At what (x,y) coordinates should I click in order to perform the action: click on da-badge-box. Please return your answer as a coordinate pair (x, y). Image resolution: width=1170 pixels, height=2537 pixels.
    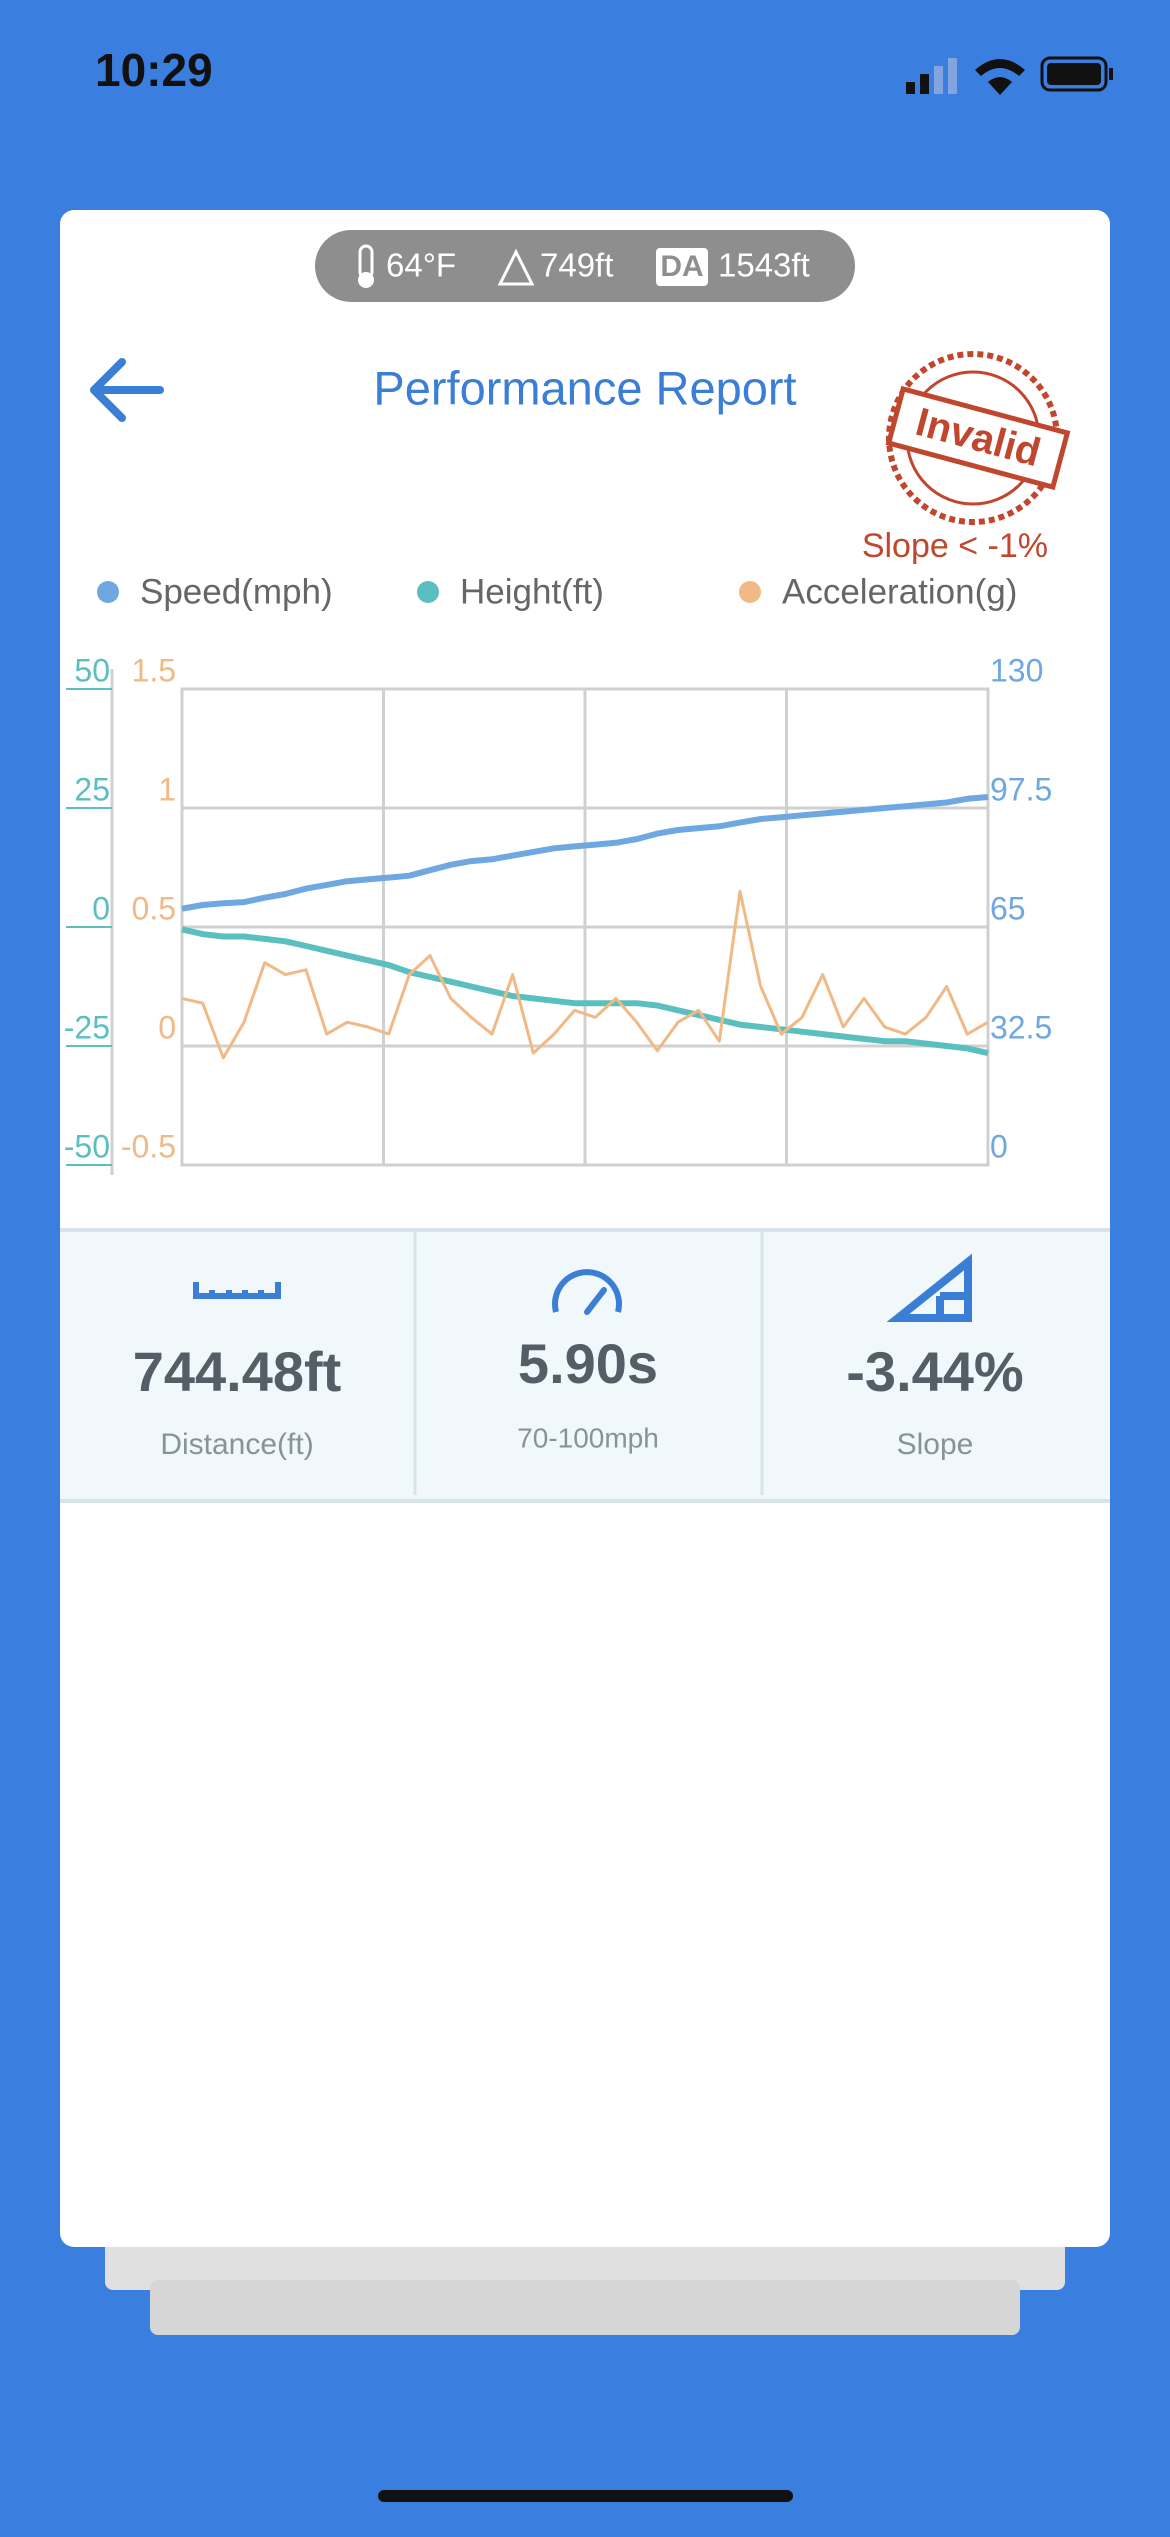
    Looking at the image, I should click on (682, 267).